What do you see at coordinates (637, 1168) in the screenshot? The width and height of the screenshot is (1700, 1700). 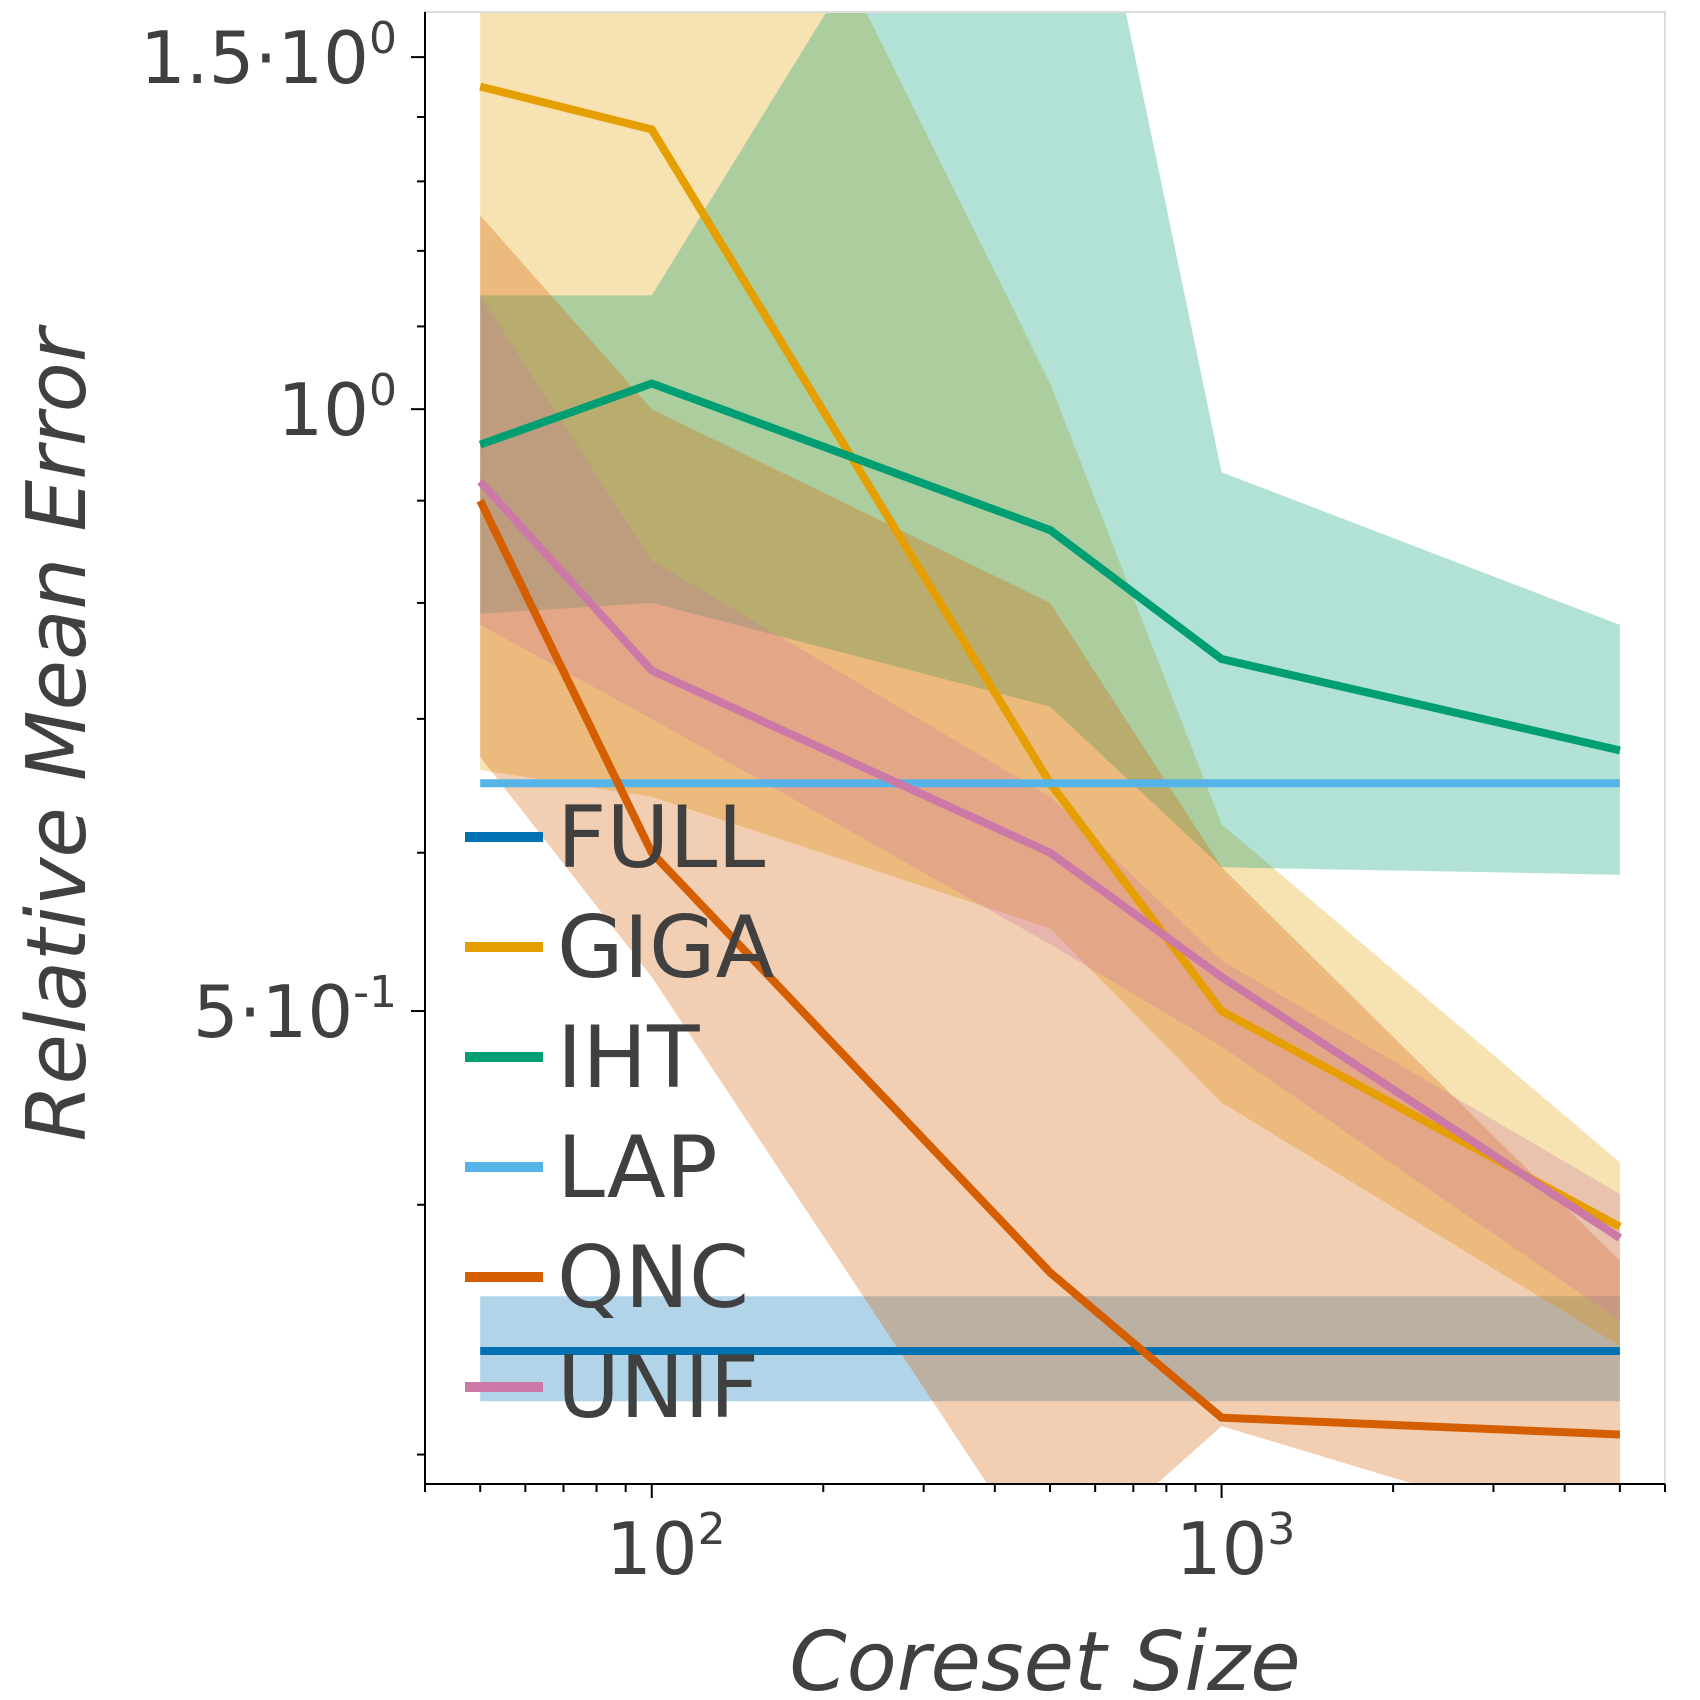 I see `legend-label-lap: LAP` at bounding box center [637, 1168].